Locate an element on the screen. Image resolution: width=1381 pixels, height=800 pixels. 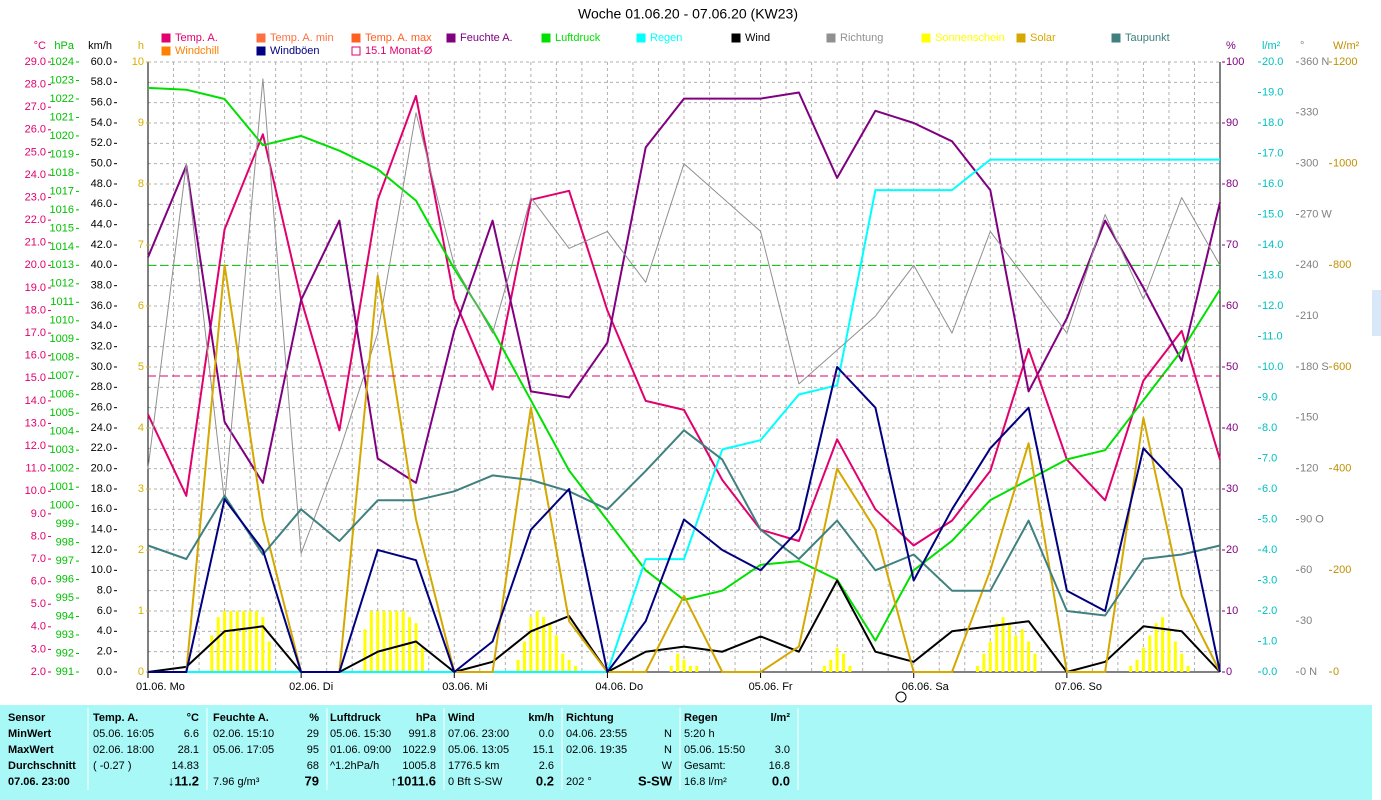
y-tick-label: 8 is located at coordinates (141, 184).